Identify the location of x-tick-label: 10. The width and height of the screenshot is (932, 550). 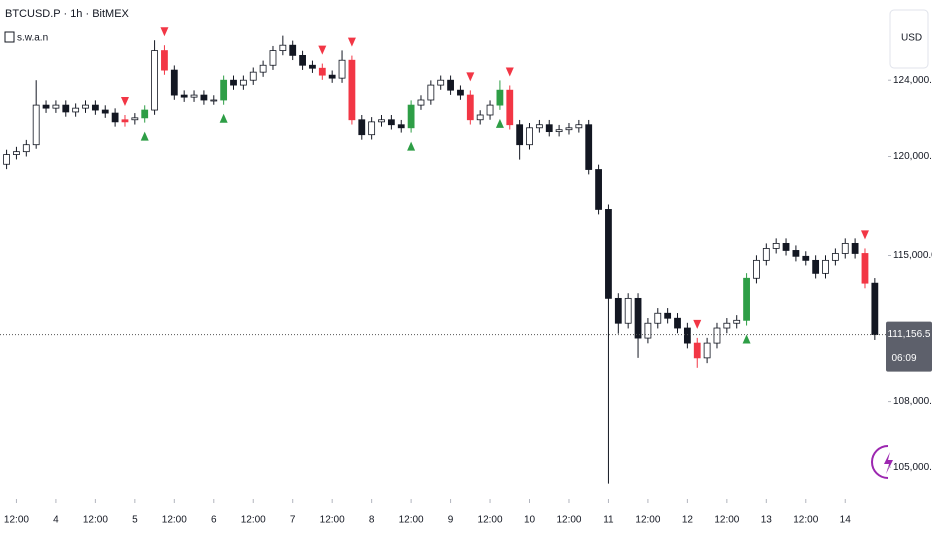
(530, 520).